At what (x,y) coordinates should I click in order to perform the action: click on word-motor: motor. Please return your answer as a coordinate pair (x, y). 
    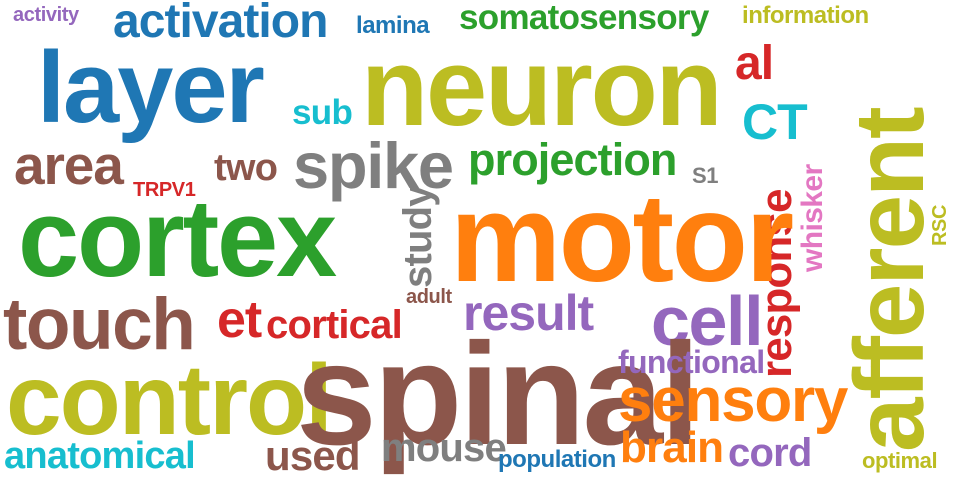
    Looking at the image, I should click on (622, 238).